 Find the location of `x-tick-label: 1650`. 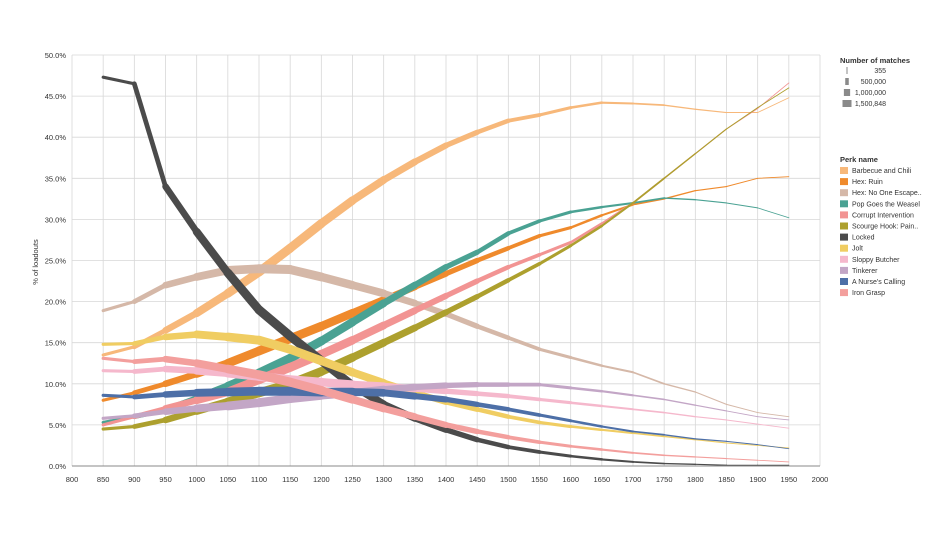

x-tick-label: 1650 is located at coordinates (601, 479).